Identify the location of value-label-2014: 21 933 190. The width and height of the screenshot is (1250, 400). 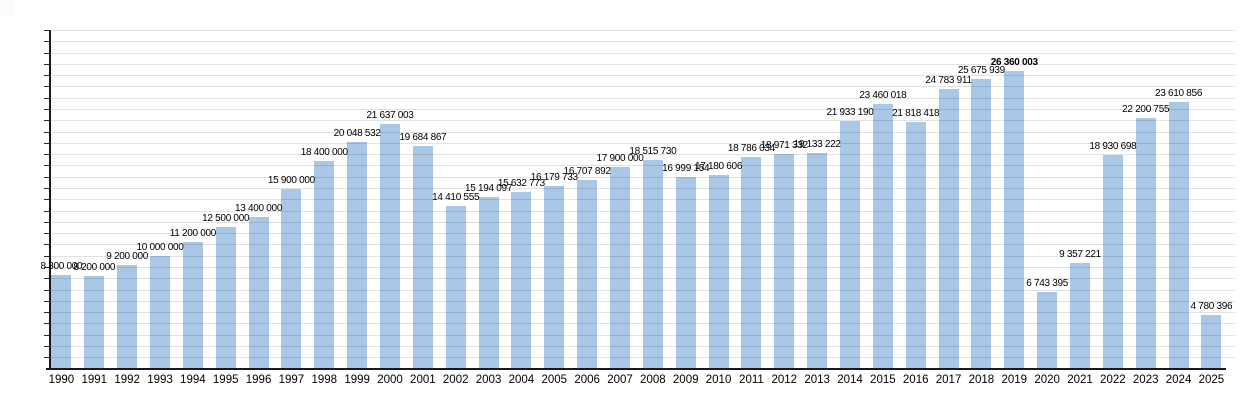
(850, 113).